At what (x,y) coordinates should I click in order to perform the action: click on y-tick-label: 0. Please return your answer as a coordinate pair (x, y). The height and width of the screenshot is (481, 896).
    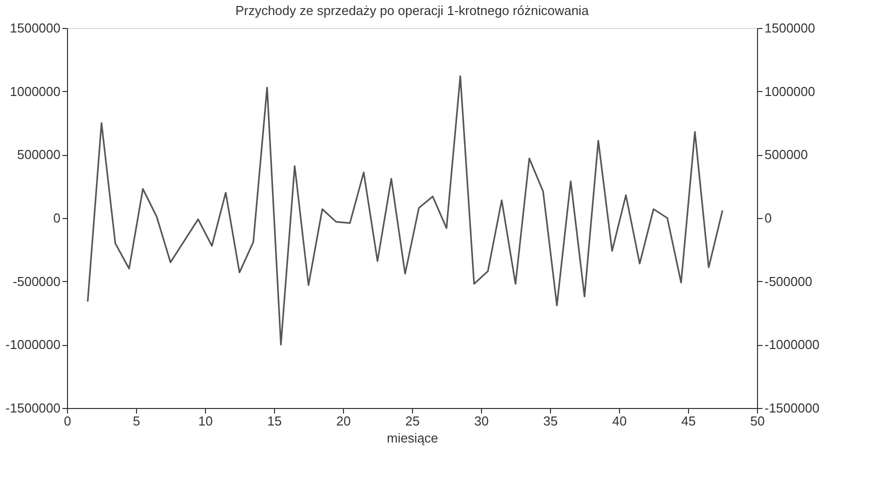
    Looking at the image, I should click on (56, 218).